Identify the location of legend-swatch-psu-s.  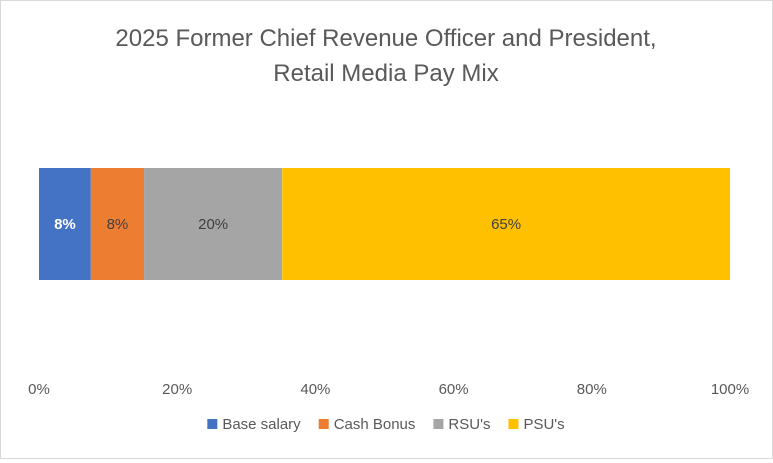
(513, 424).